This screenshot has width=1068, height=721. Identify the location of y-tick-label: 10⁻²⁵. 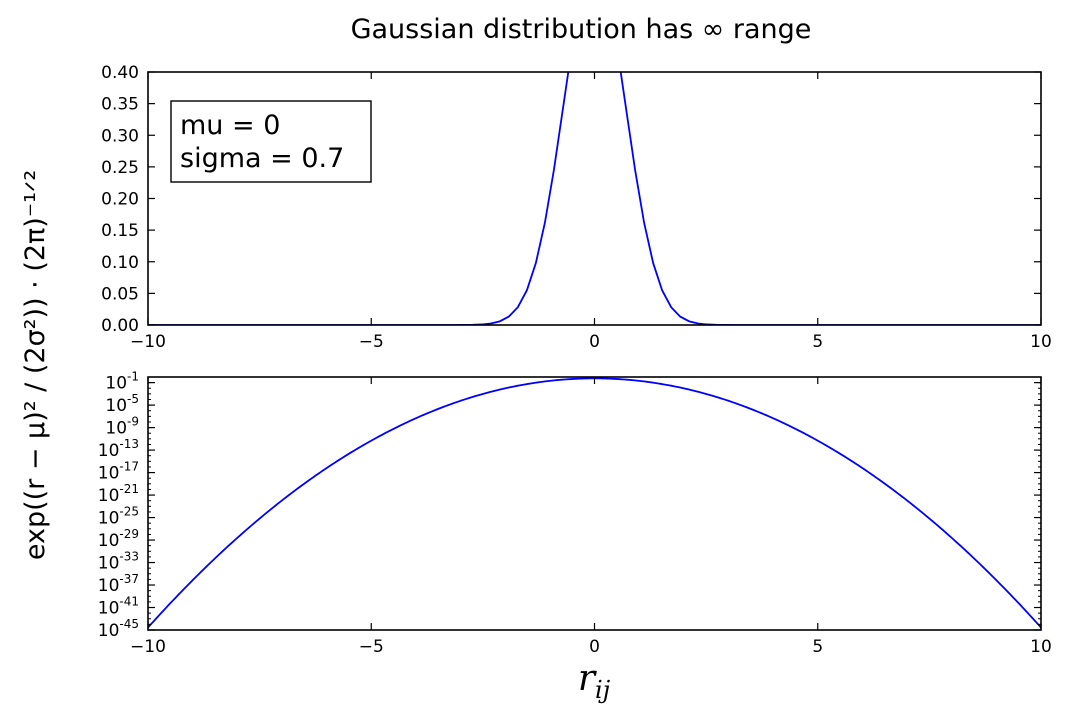
(118, 517).